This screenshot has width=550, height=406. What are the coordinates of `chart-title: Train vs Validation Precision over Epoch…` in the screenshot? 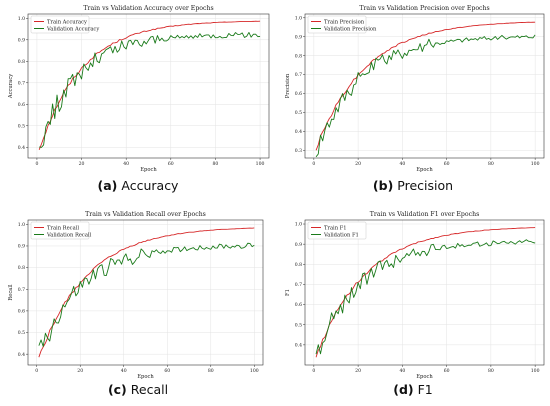 It's located at (424, 8).